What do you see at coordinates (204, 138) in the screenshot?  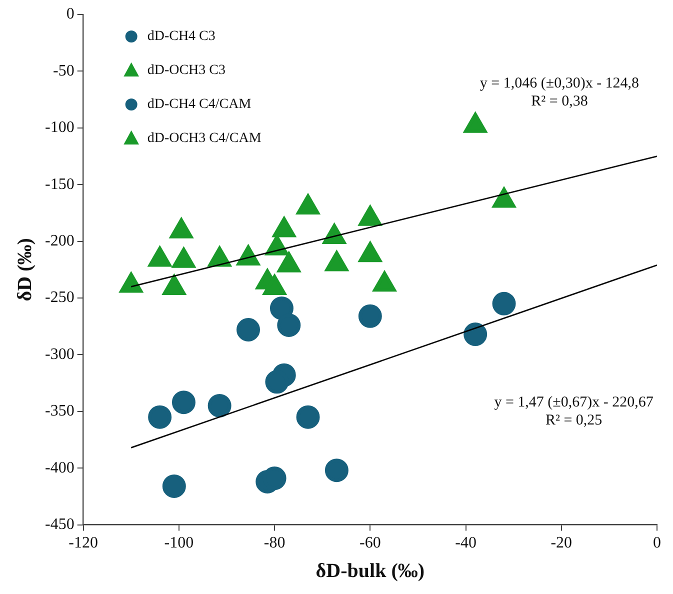 I see `legend-label: dD-OCH3 C4/CAM` at bounding box center [204, 138].